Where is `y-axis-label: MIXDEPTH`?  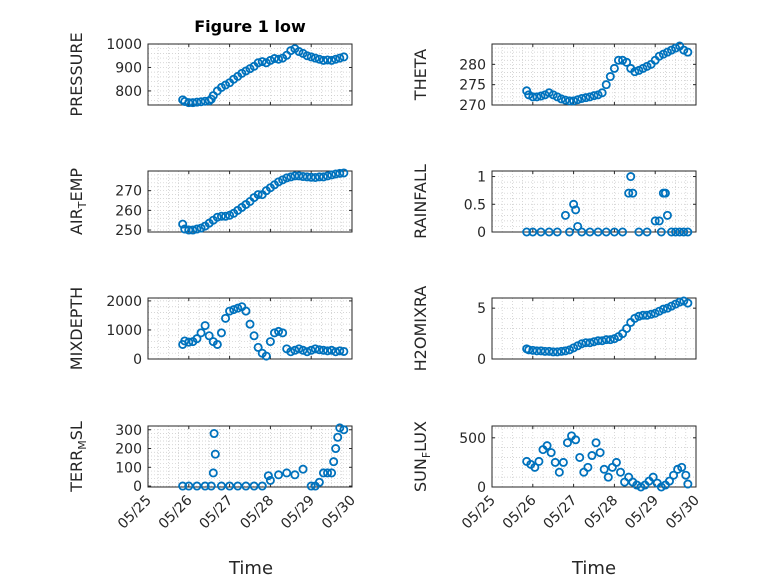
y-axis-label: MIXDEPTH is located at coordinates (76, 328).